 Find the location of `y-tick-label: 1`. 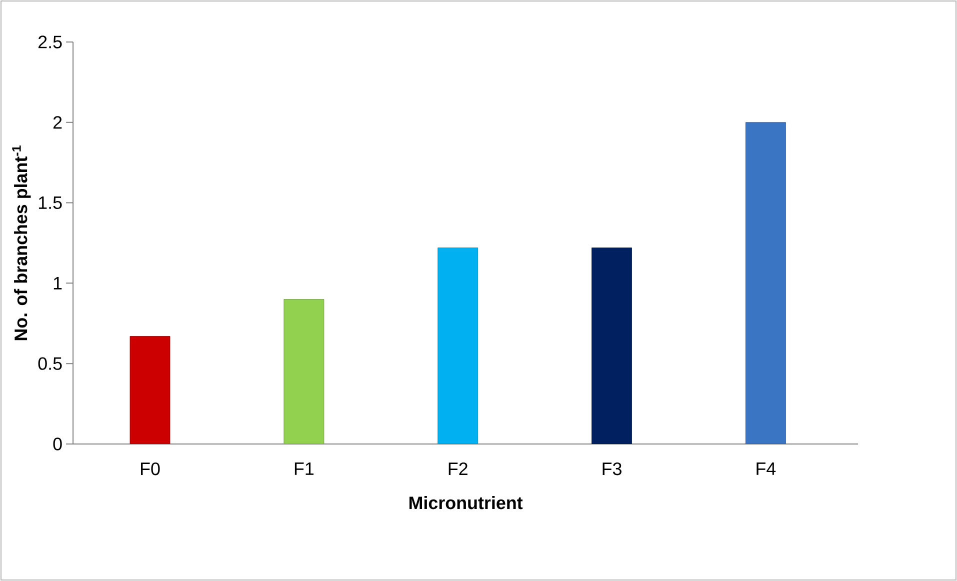

y-tick-label: 1 is located at coordinates (58, 283).